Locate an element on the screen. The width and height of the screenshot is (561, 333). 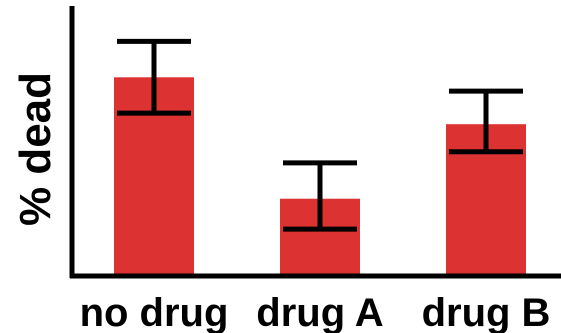
error-bar-drug-a is located at coordinates (320, 196).